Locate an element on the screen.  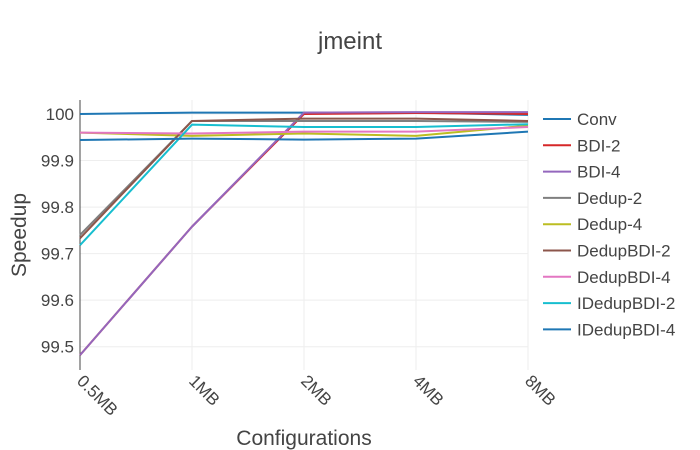
legend-item-dedupbdi-4: DedupBDI-4 is located at coordinates (607, 277).